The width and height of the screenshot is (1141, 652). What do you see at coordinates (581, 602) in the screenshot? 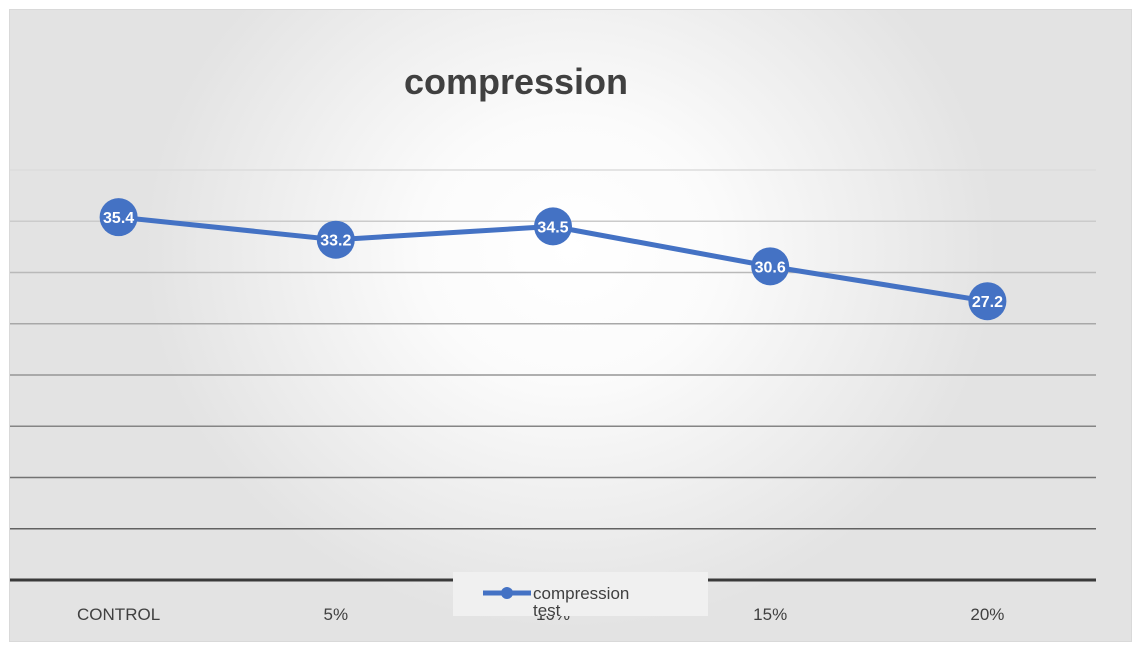
I see `legend-entry-label: compression test` at bounding box center [581, 602].